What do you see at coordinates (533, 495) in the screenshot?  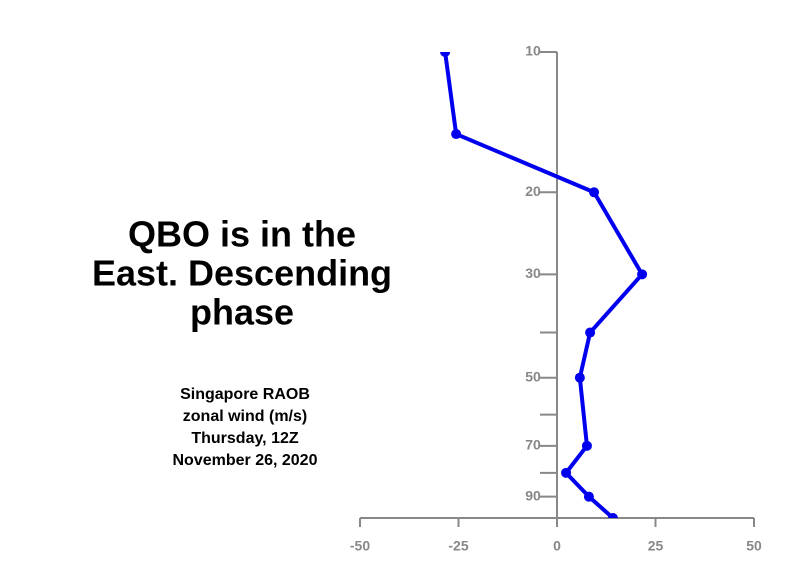 I see `y-tick-label: 90` at bounding box center [533, 495].